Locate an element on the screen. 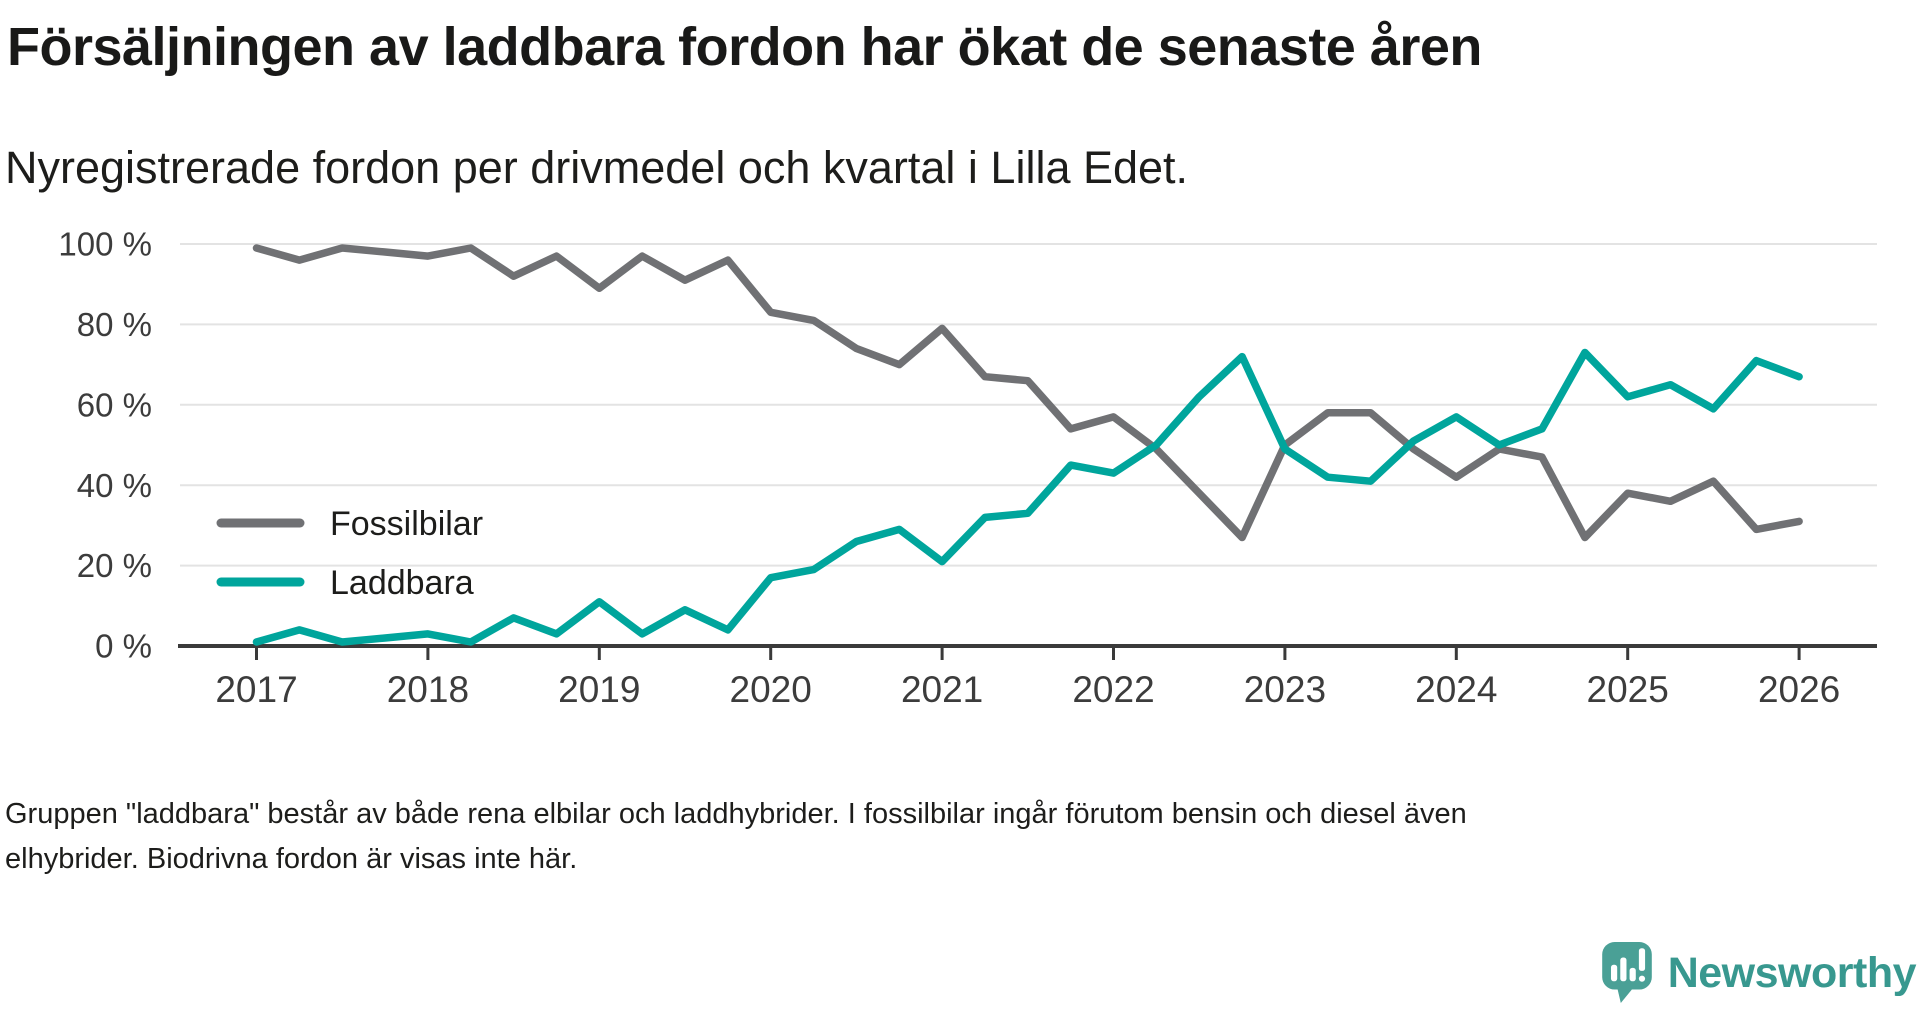 Image resolution: width=1920 pixels, height=1010 pixels. x-tick-label: 2022 is located at coordinates (1113, 689).